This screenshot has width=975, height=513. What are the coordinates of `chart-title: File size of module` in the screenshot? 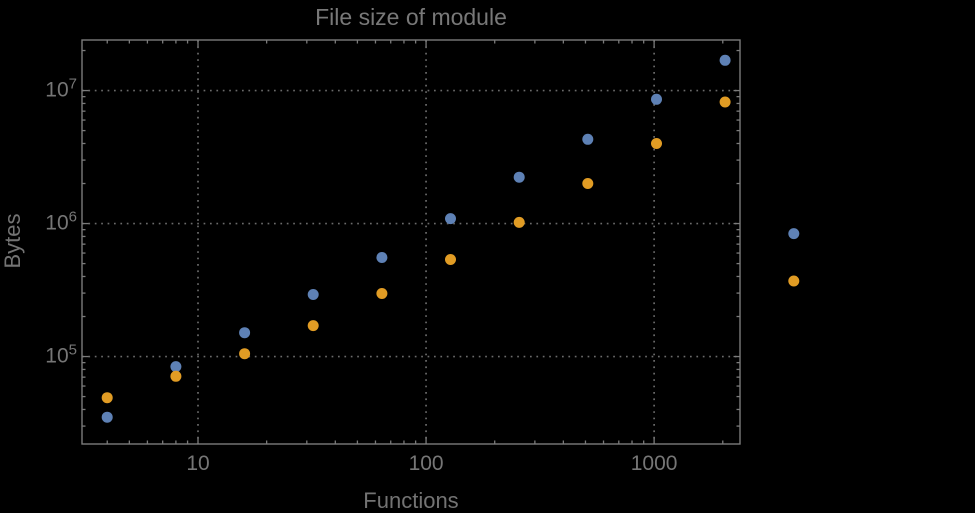 It's located at (411, 17).